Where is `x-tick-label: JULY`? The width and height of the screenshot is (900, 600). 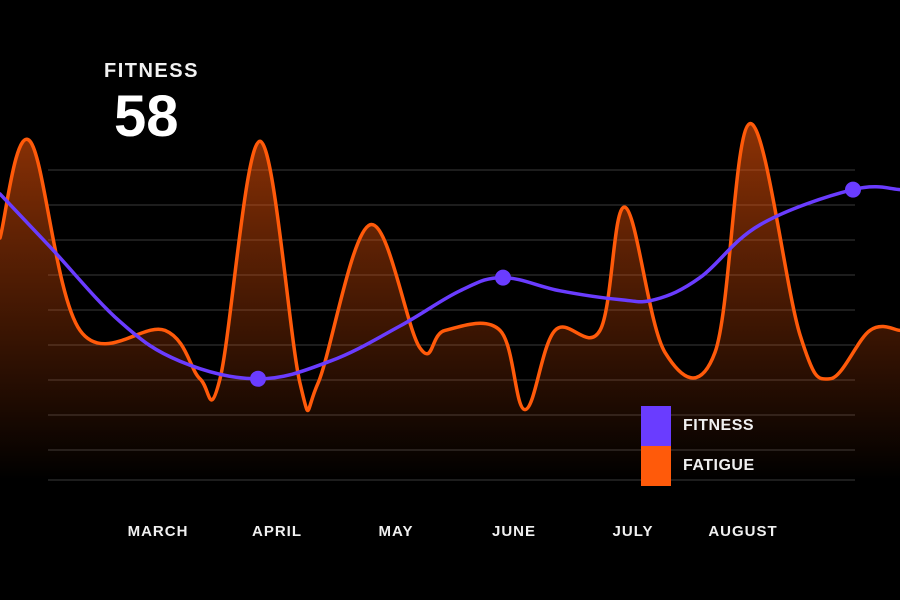 x-tick-label: JULY is located at coordinates (633, 531).